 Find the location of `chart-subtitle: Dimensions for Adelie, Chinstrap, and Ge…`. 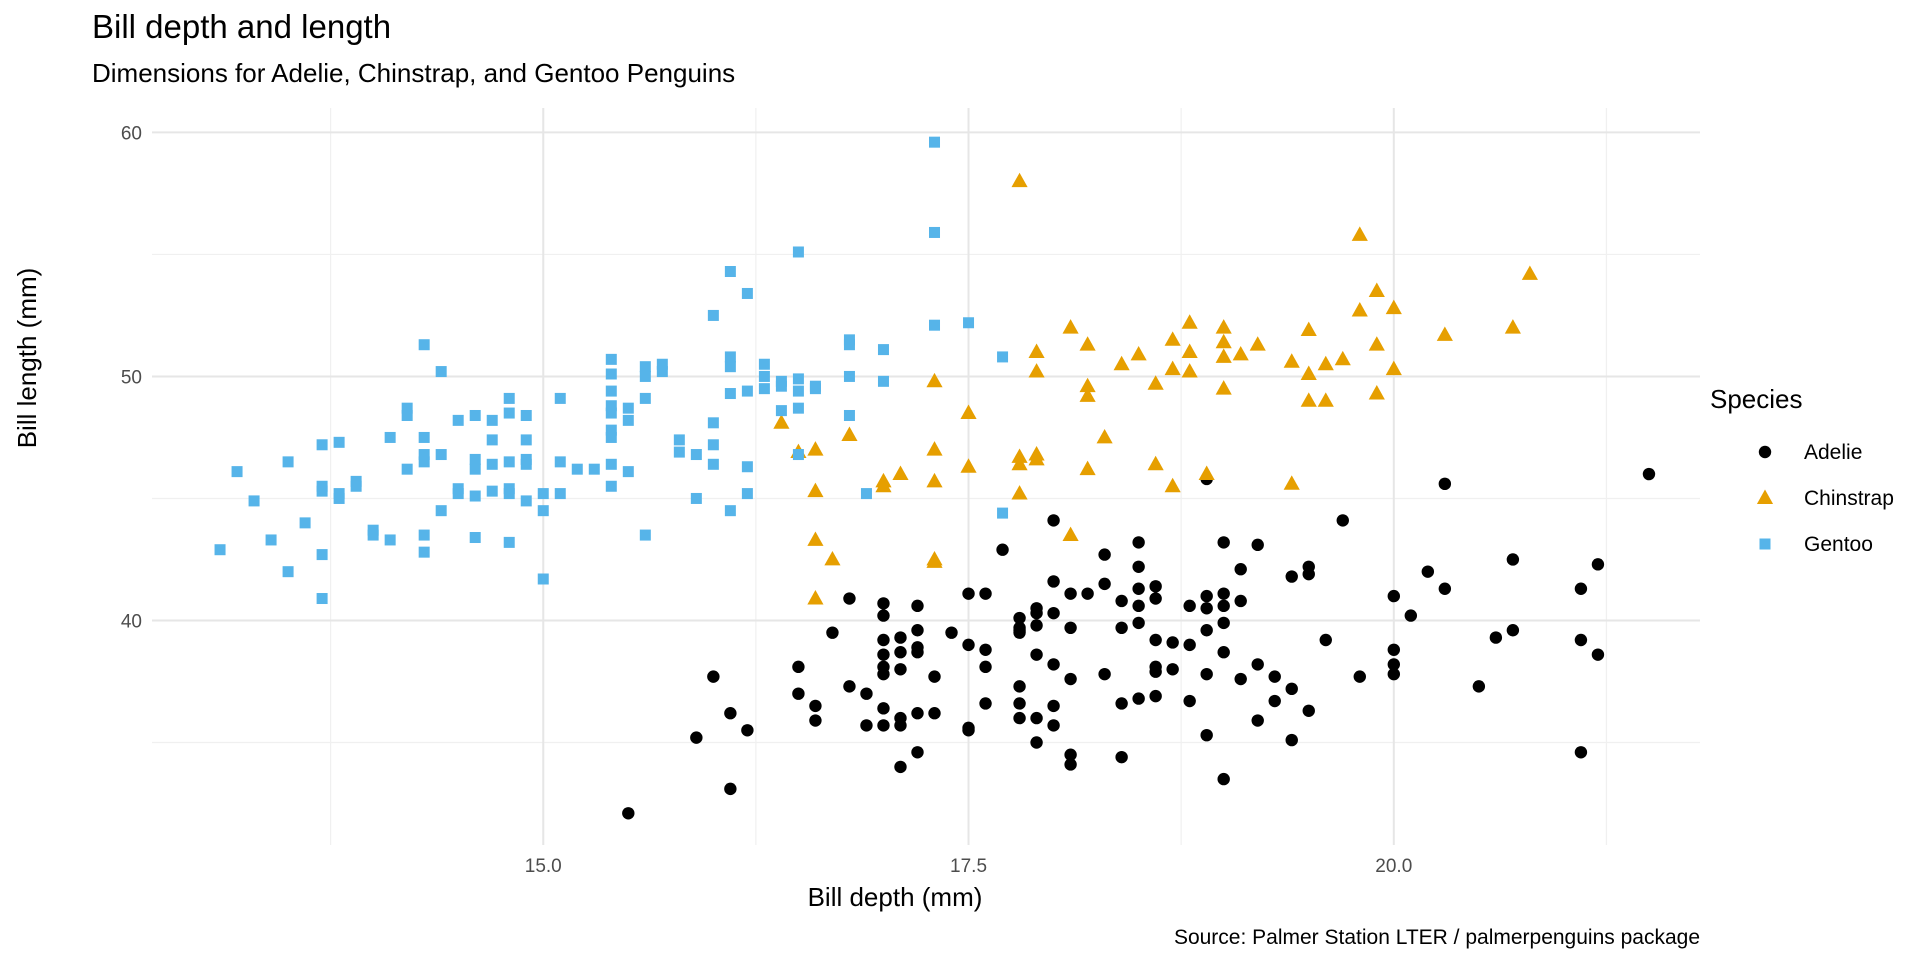

chart-subtitle: Dimensions for Adelie, Chinstrap, and Ge… is located at coordinates (414, 73).